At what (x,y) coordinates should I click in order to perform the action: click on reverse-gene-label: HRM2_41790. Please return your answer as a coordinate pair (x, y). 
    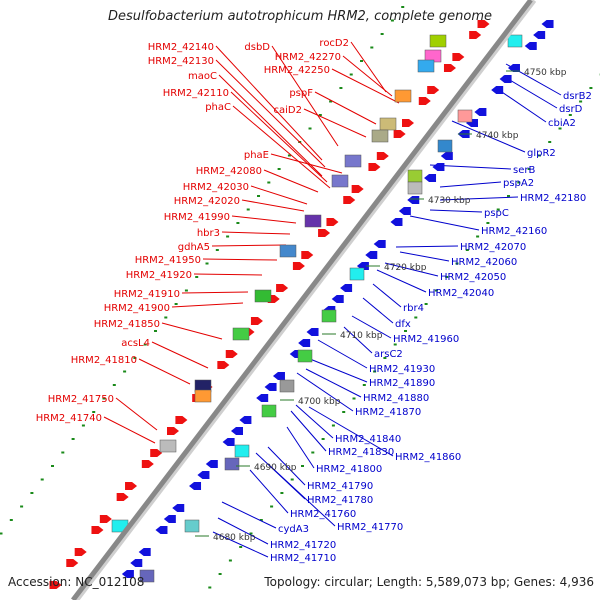
    Looking at the image, I should click on (340, 486).